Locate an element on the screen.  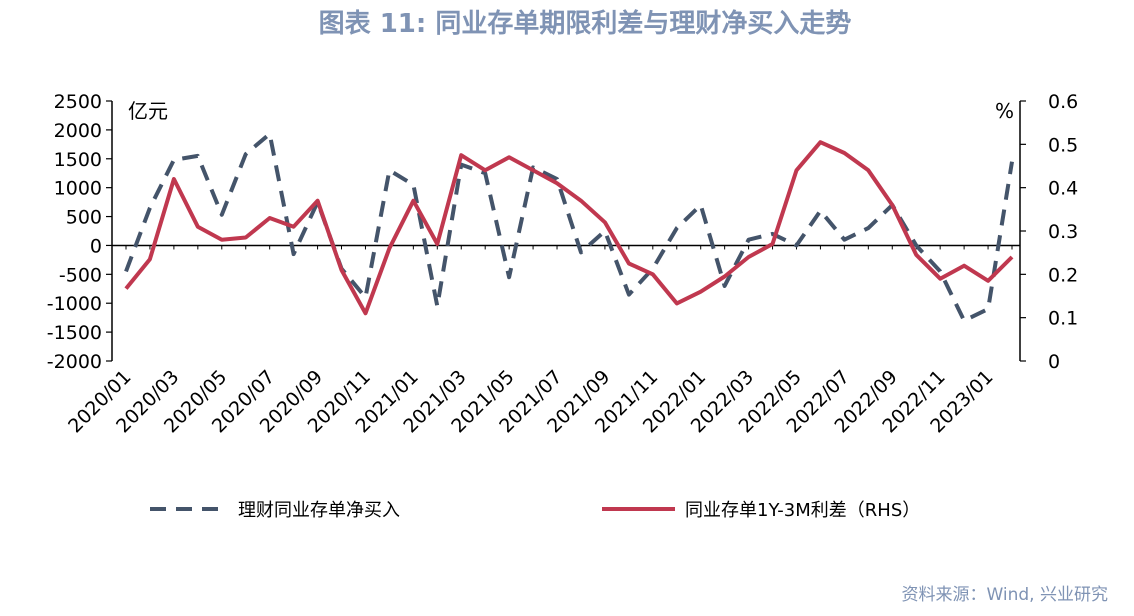
left-tick-label: -2000 is located at coordinates (74, 362).